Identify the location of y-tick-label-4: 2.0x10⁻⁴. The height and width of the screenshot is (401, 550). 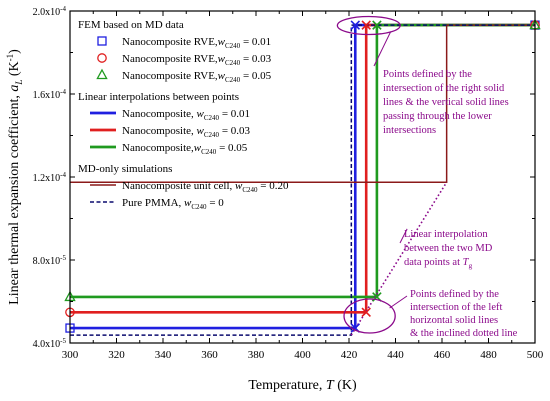
(50, 11).